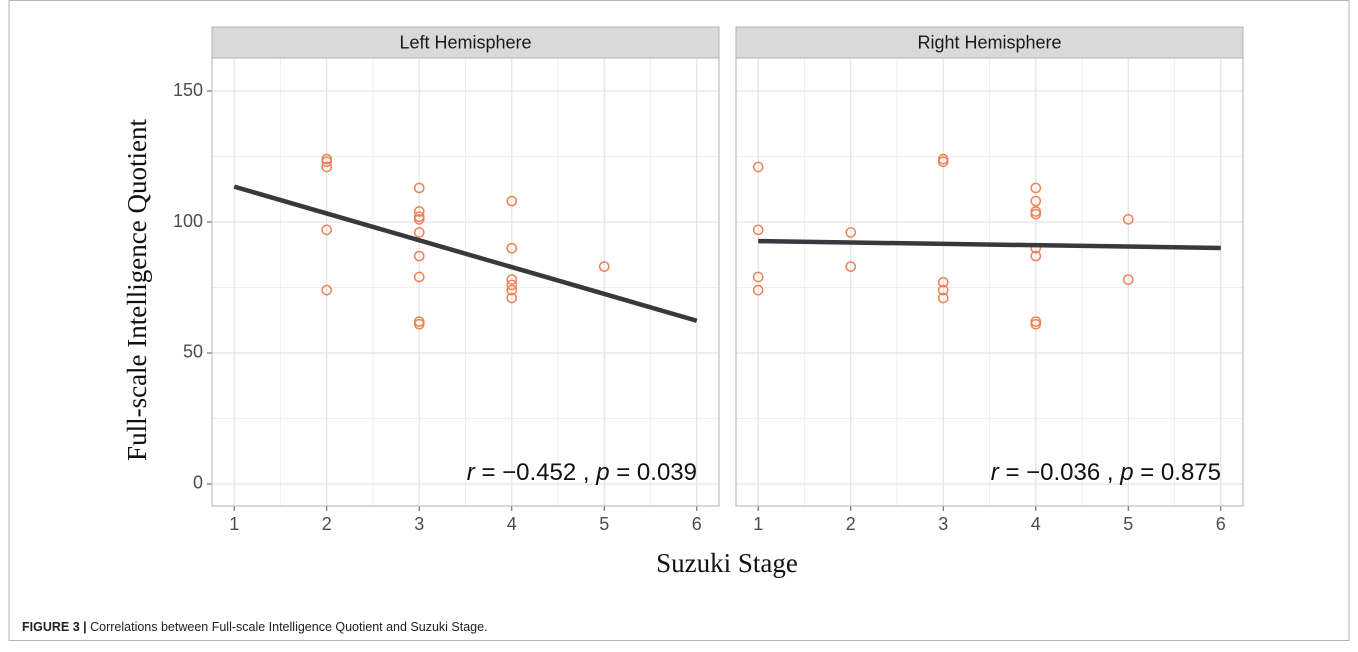  I want to click on annotation-part: = −0.036 ,, so click(1059, 472).